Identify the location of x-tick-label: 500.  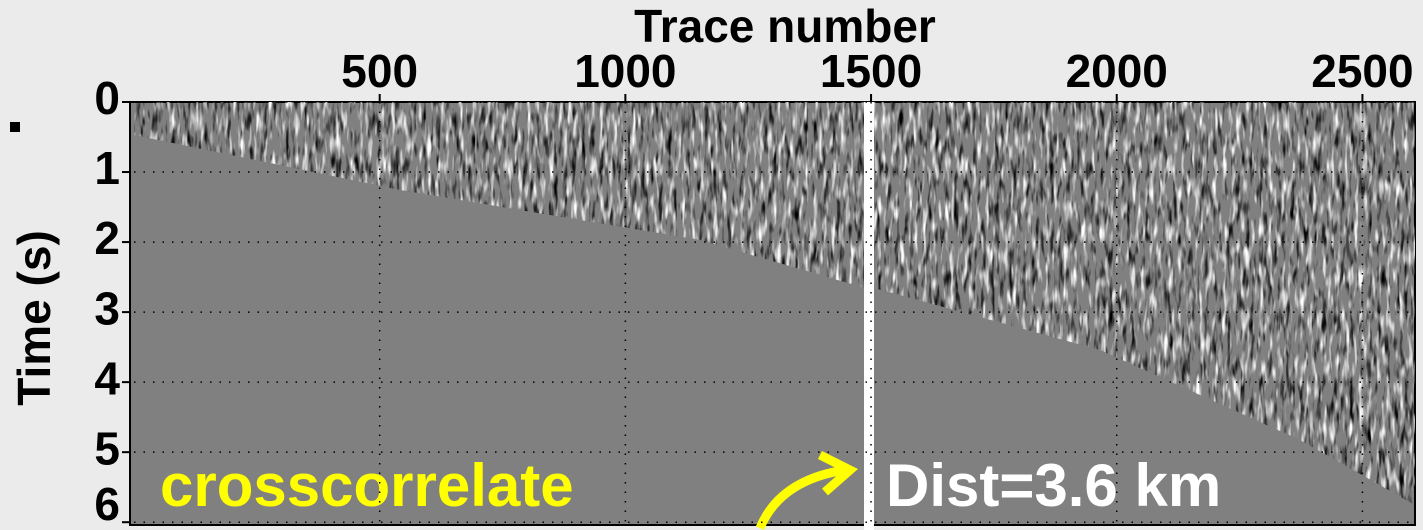
(379, 71).